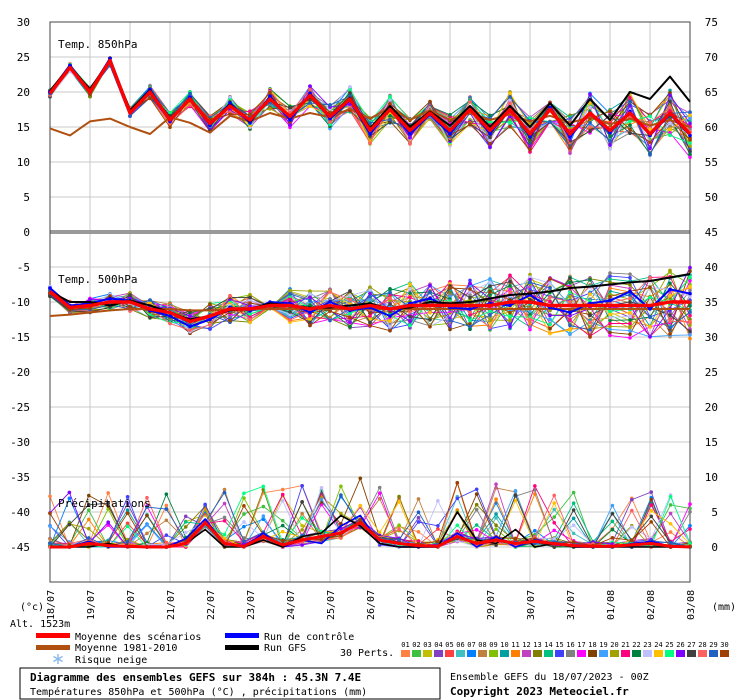 Image resolution: width=740 pixels, height=700 pixels. I want to click on x-tick-label: 21/07, so click(171, 605).